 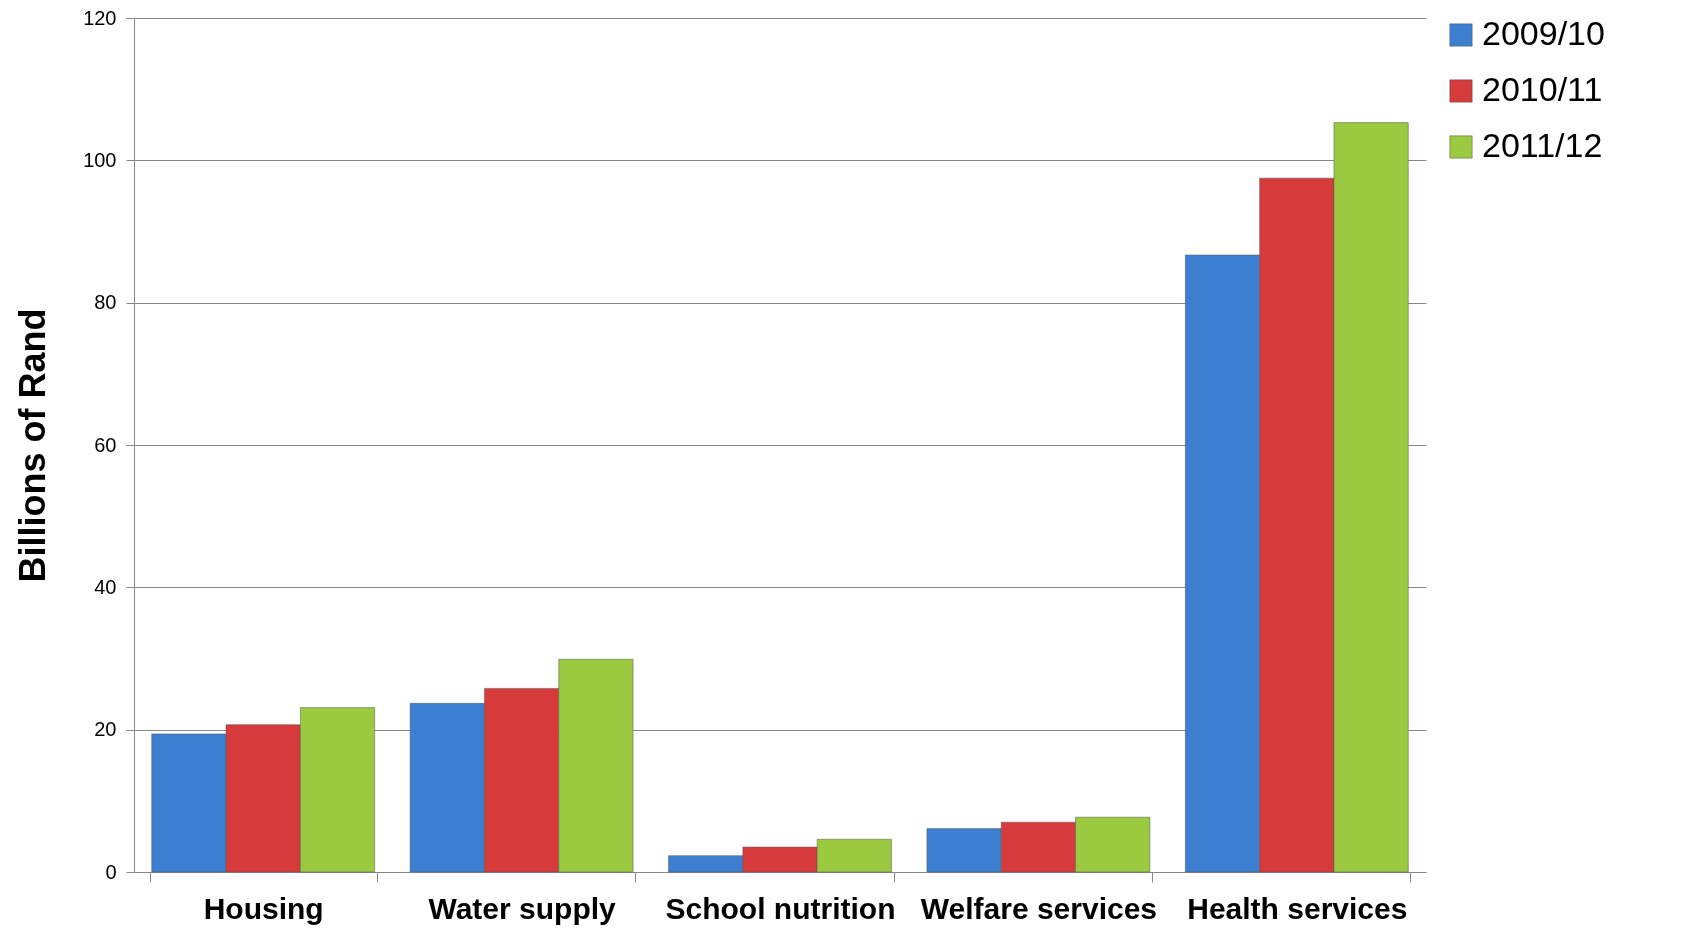 I want to click on x-tick-label: Welfare services, so click(x=1039, y=908).